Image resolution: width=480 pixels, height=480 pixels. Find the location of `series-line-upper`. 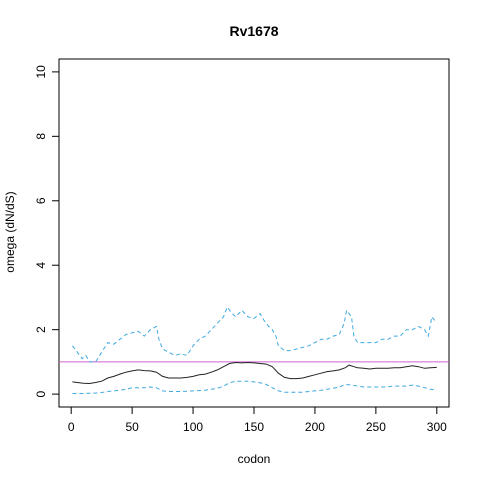

series-line-upper is located at coordinates (255, 334).